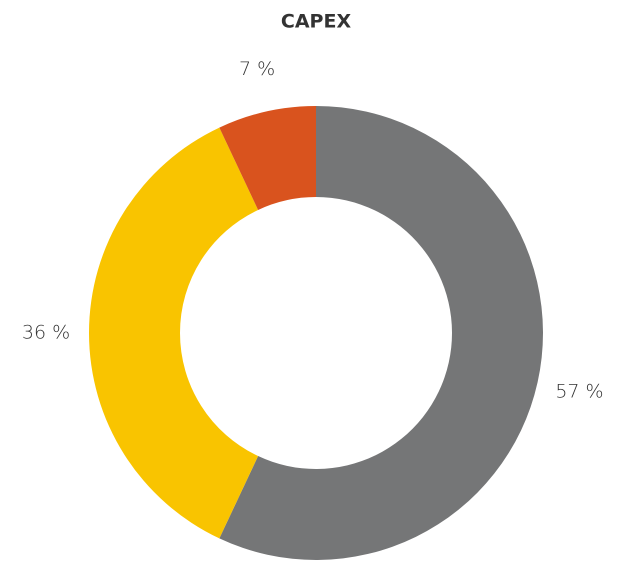 Image resolution: width=619 pixels, height=563 pixels. I want to click on value-label: 7 %, so click(257, 69).